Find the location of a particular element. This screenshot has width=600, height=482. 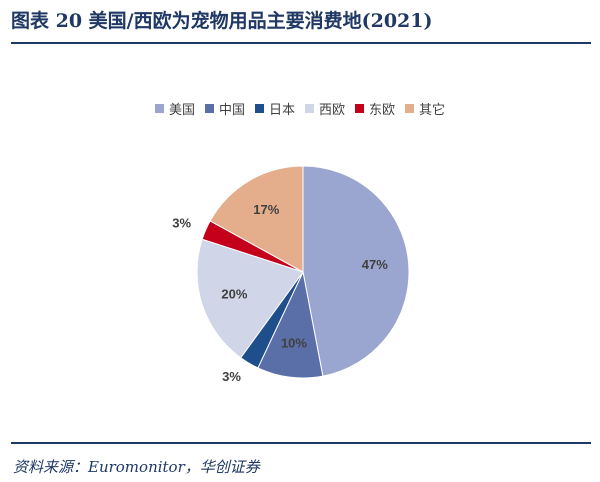

legend-label: 中国 is located at coordinates (231, 110).